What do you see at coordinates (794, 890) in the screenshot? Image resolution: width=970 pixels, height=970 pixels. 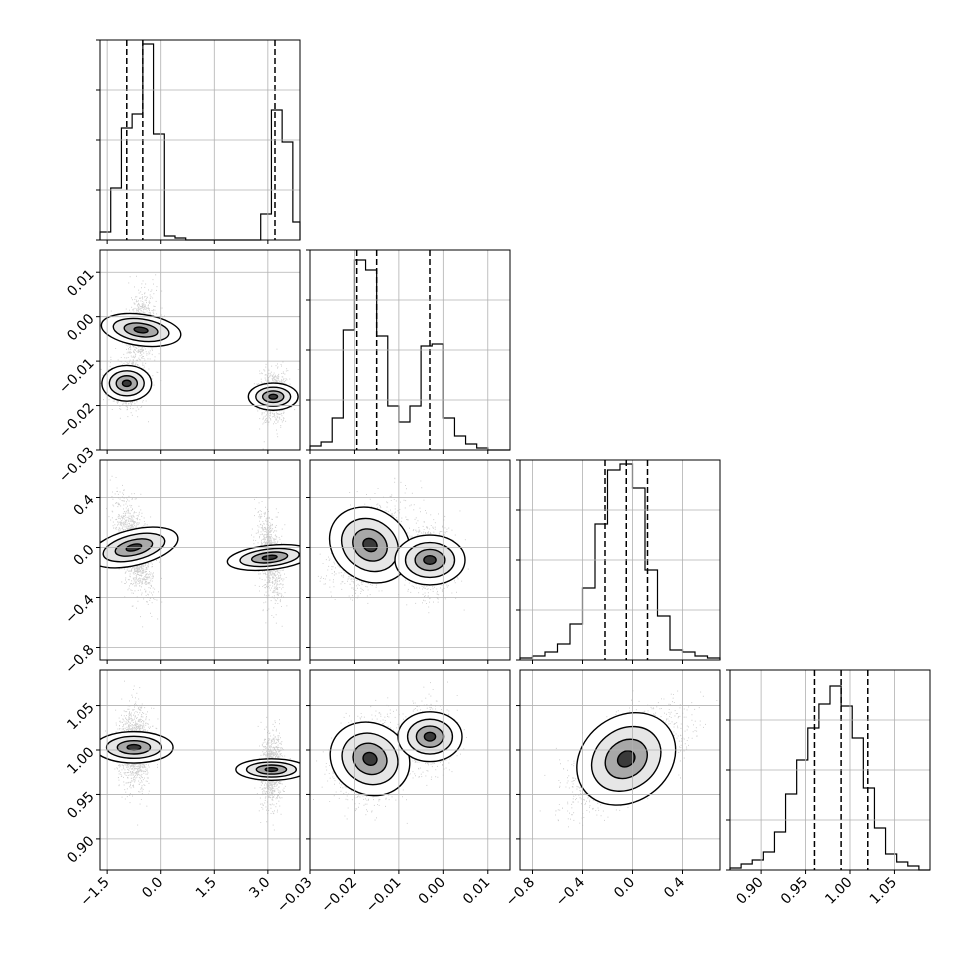 I see `x-tick-label: 0.95` at bounding box center [794, 890].